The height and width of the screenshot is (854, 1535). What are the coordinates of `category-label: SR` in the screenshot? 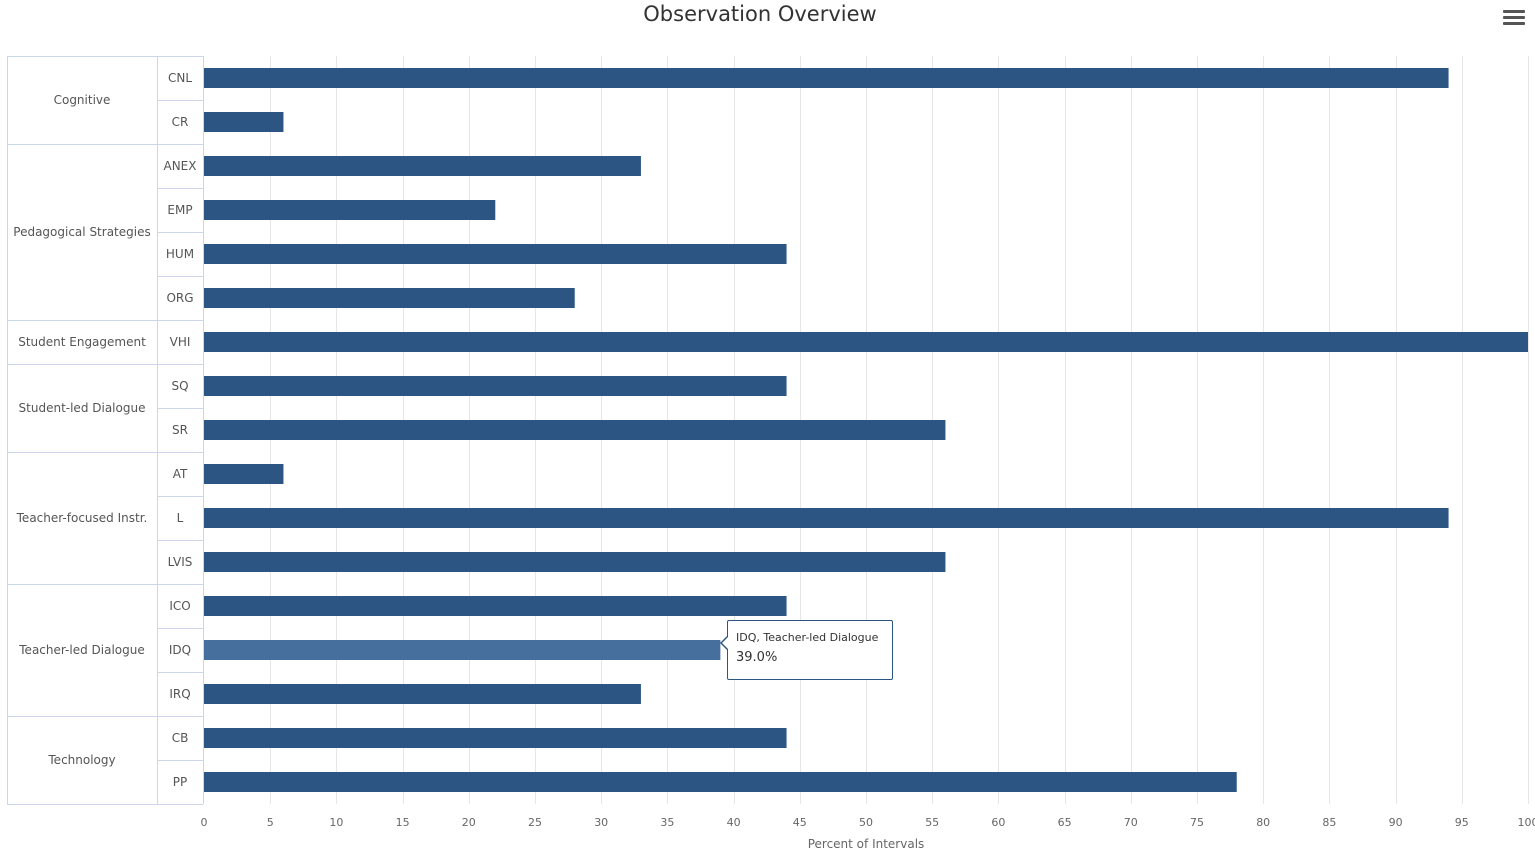 It's located at (180, 430).